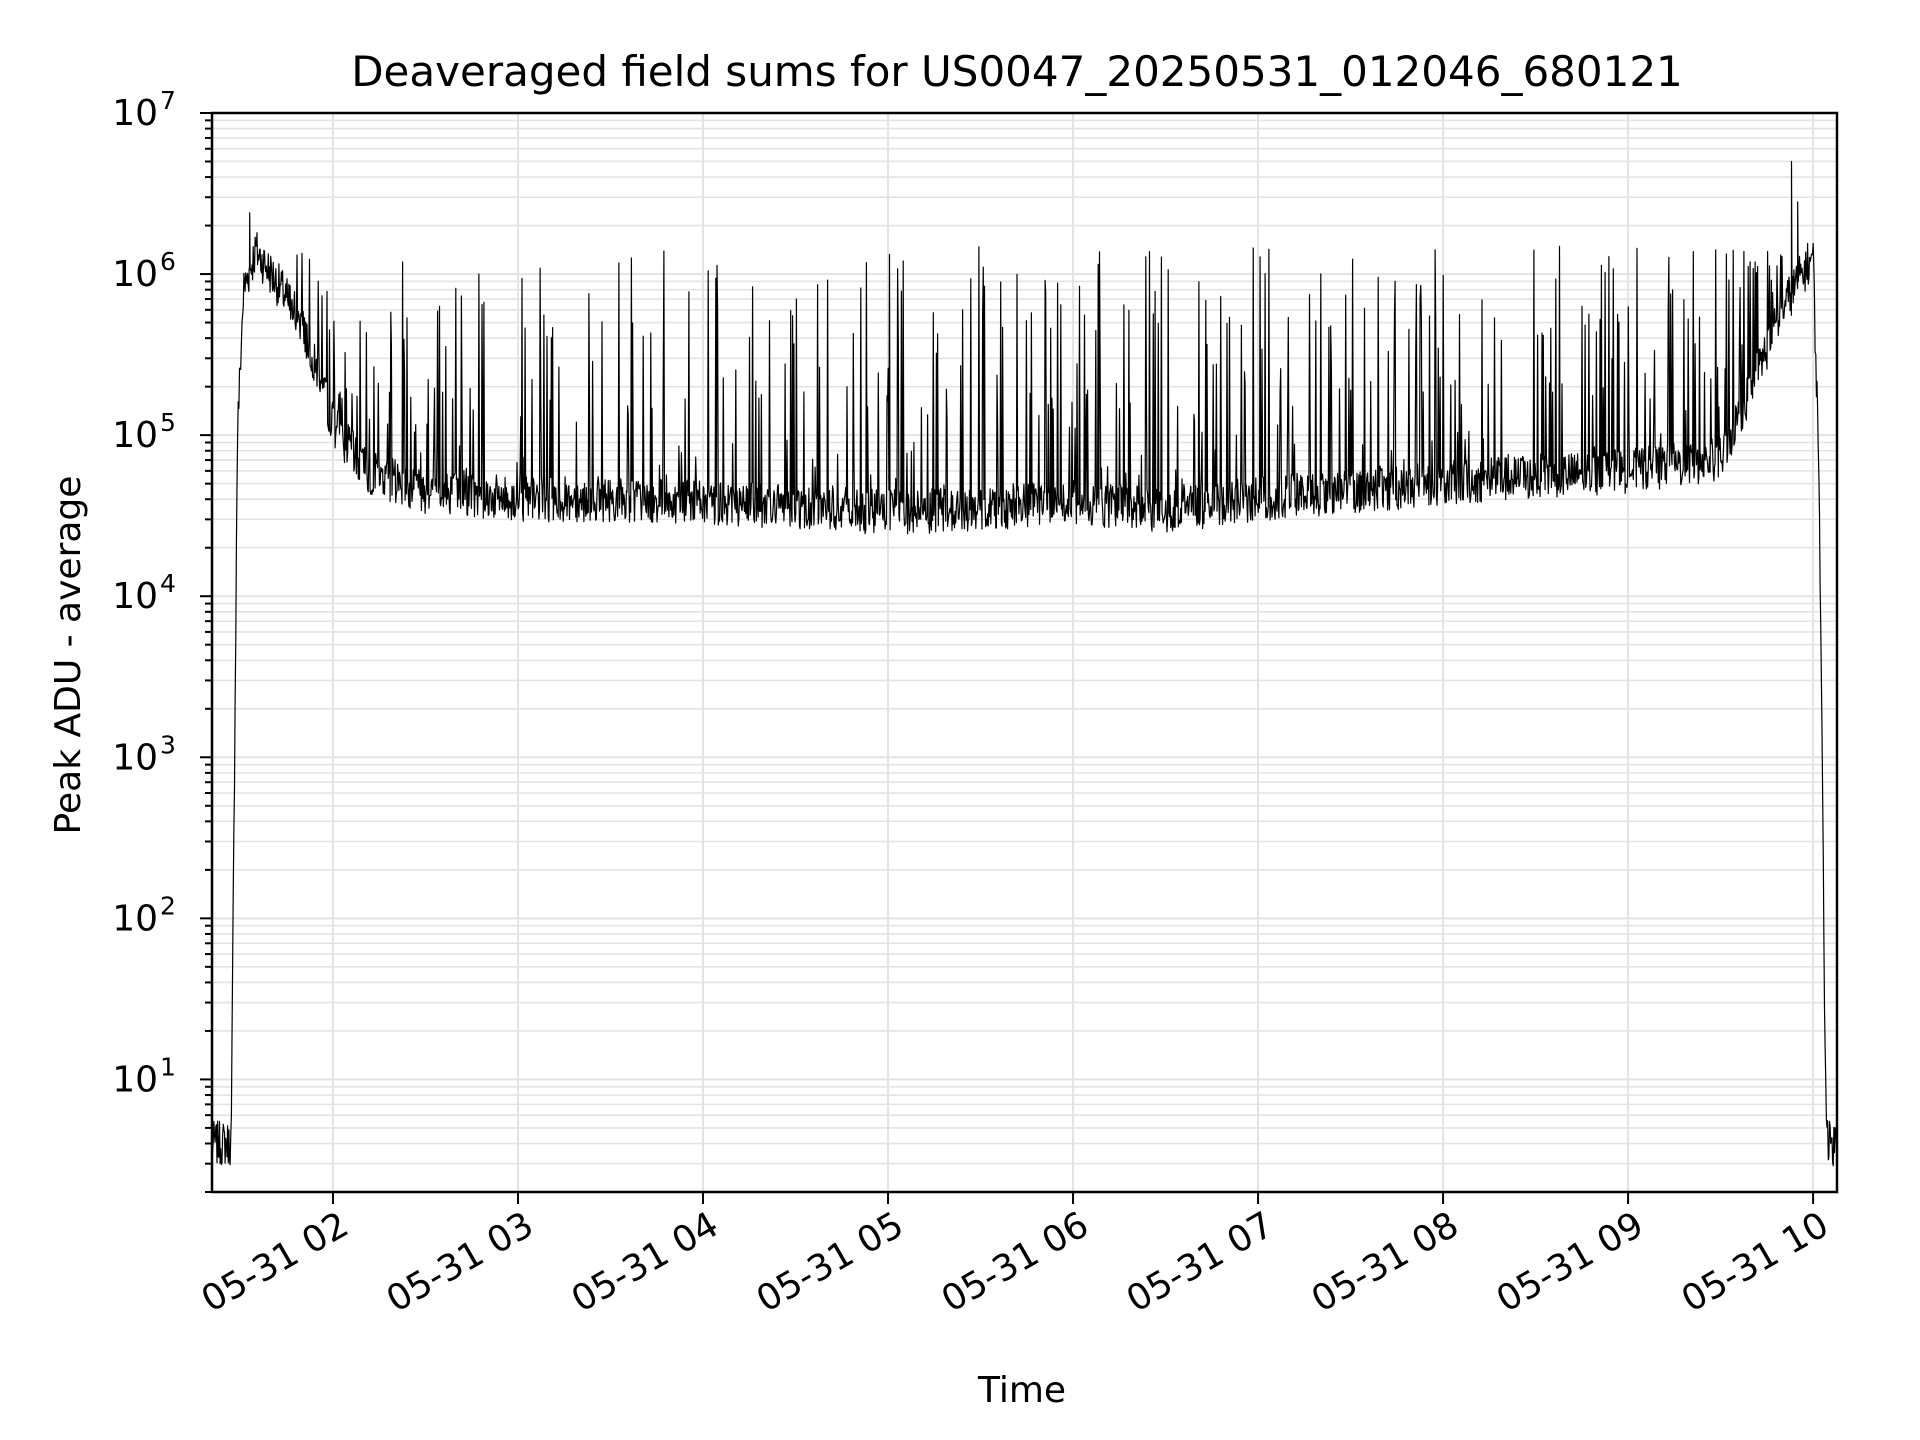 The width and height of the screenshot is (1920, 1440). Describe the element at coordinates (830, 1262) in the screenshot. I see `x-tick-label: 05-31 05` at that location.